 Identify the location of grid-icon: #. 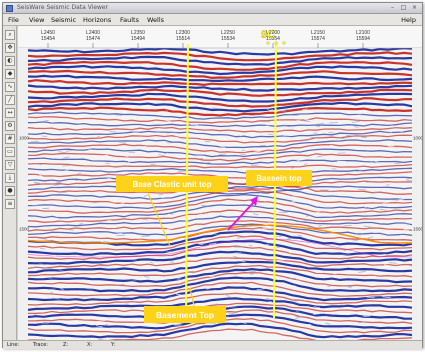
(10, 139).